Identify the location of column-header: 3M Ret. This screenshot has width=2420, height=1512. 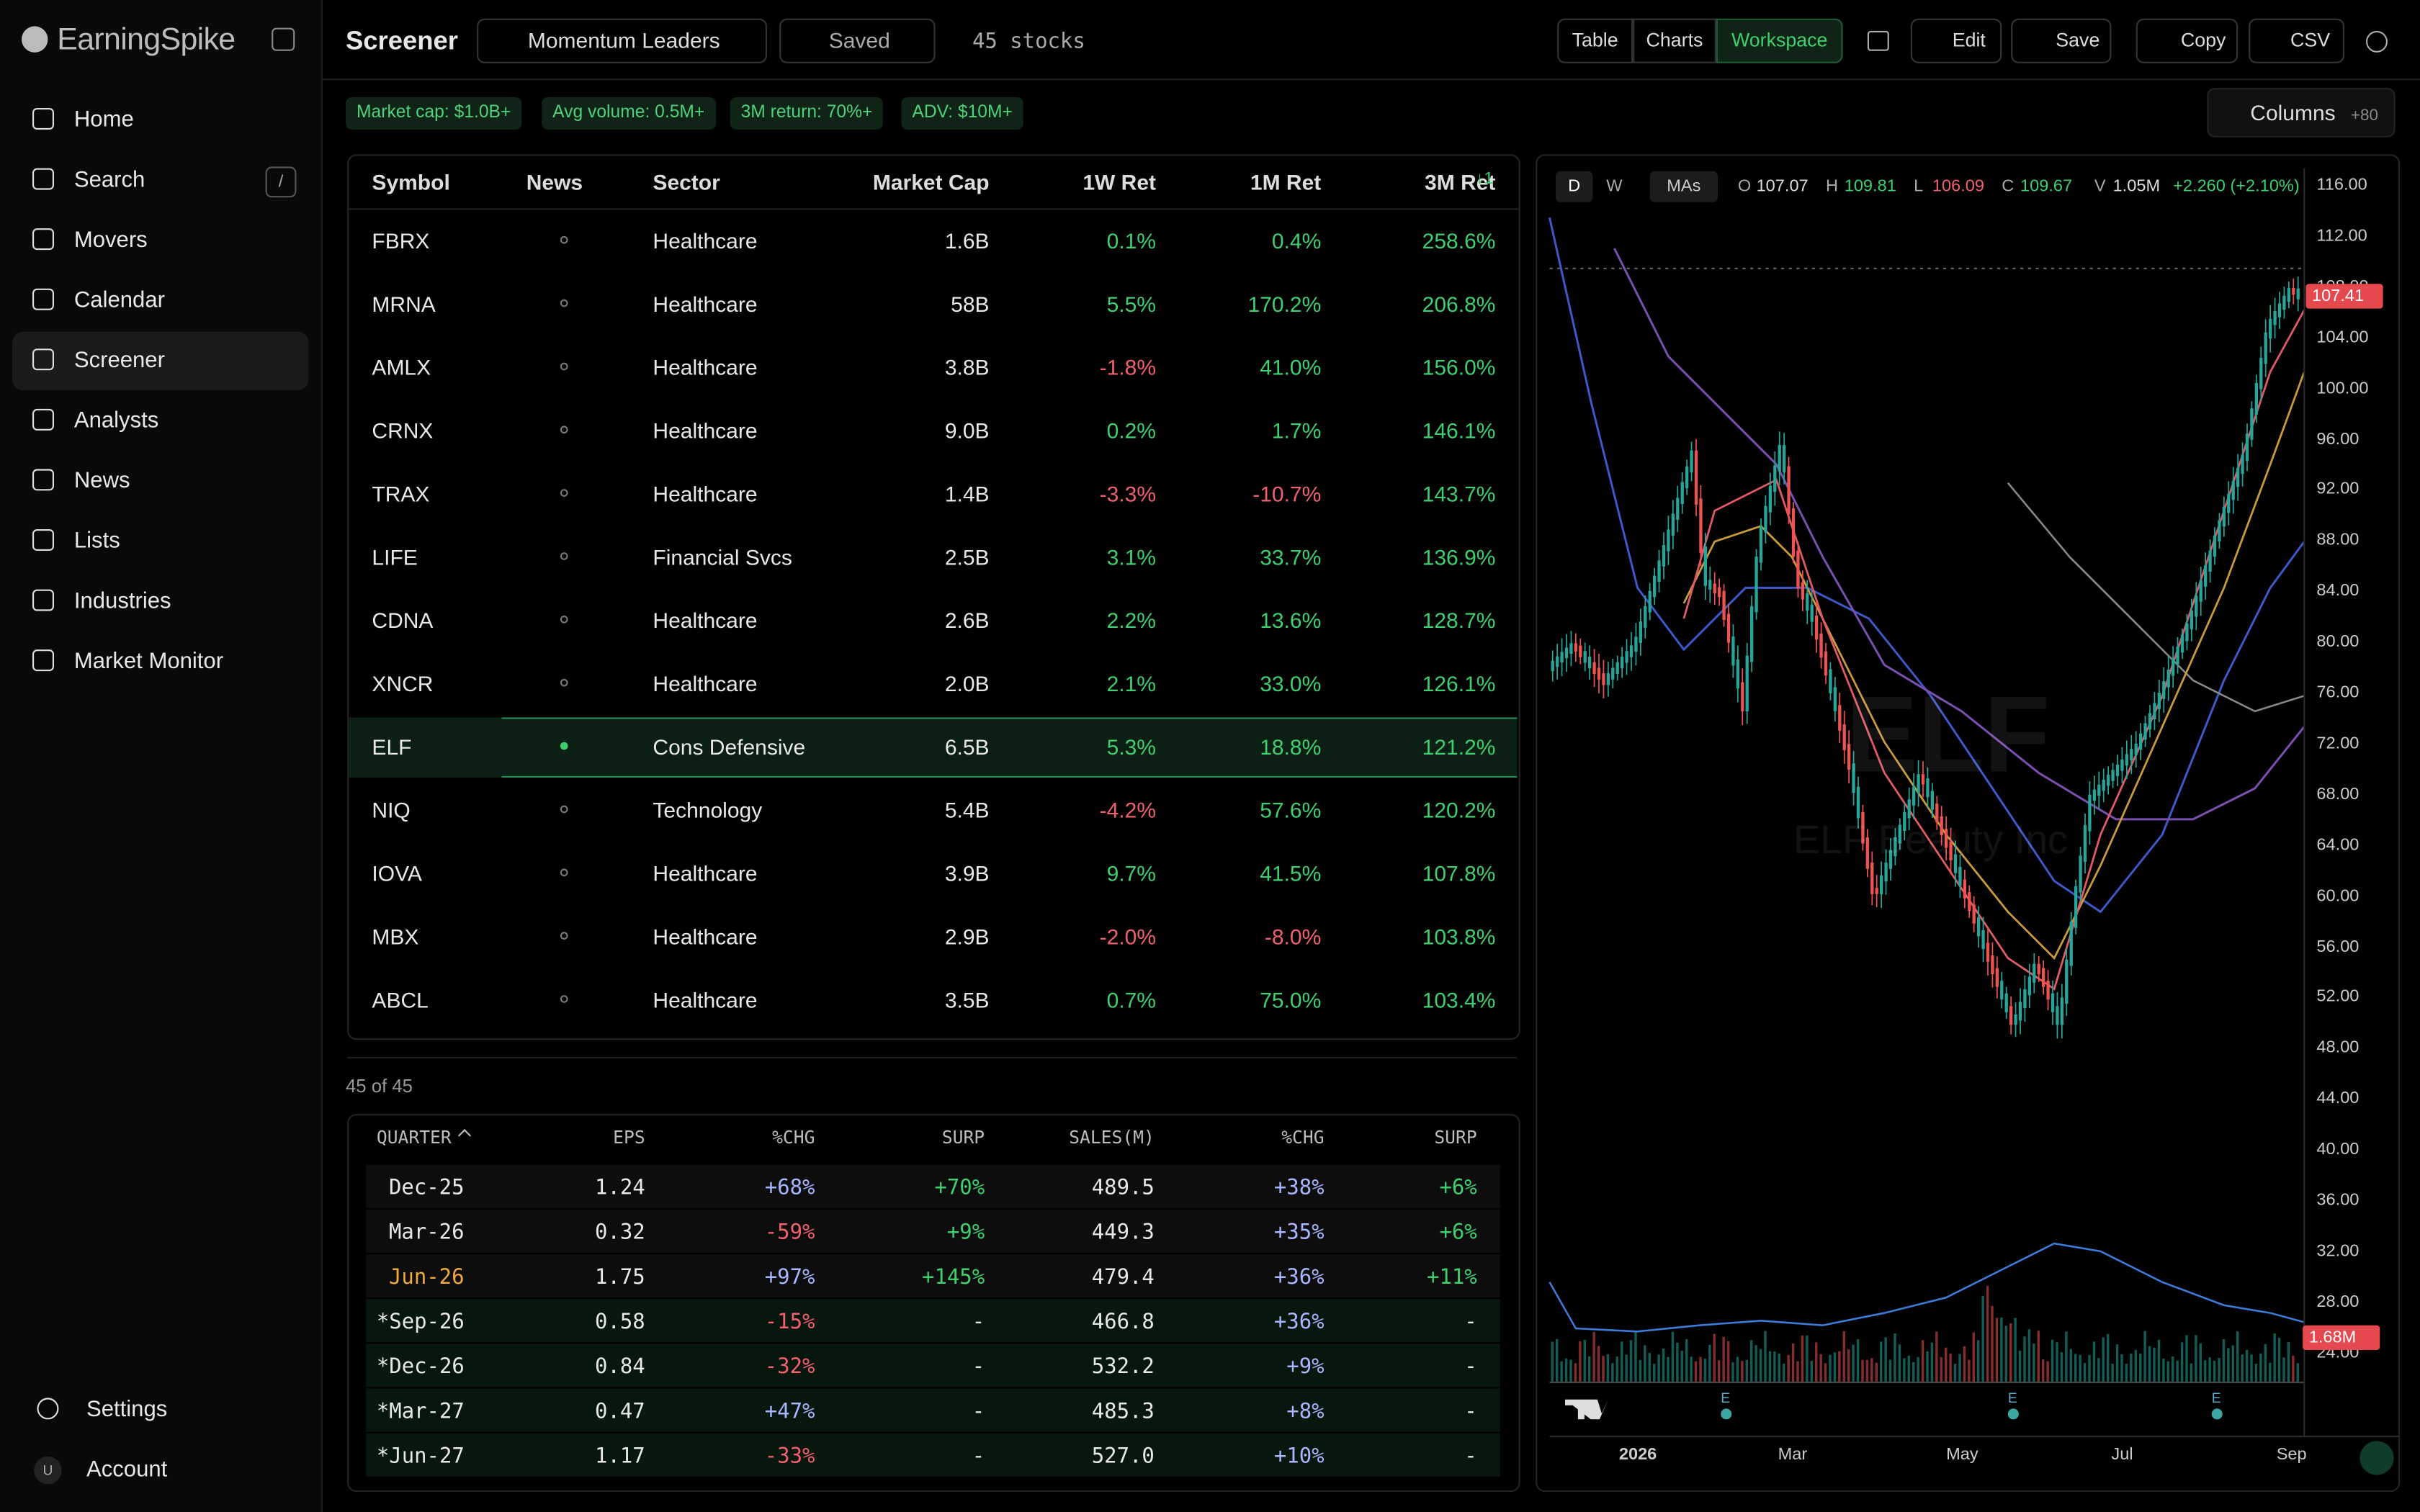
(1460, 181).